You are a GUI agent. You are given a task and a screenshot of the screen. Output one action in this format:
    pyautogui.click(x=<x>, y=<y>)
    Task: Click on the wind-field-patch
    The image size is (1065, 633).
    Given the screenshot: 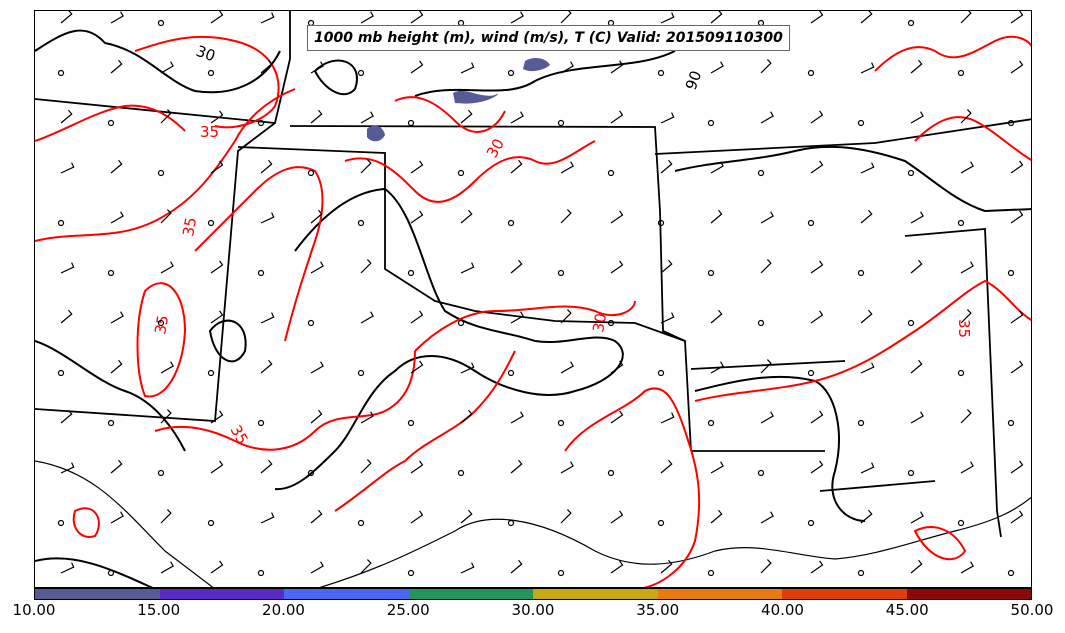 What is the action you would take?
    pyautogui.click(x=536, y=65)
    